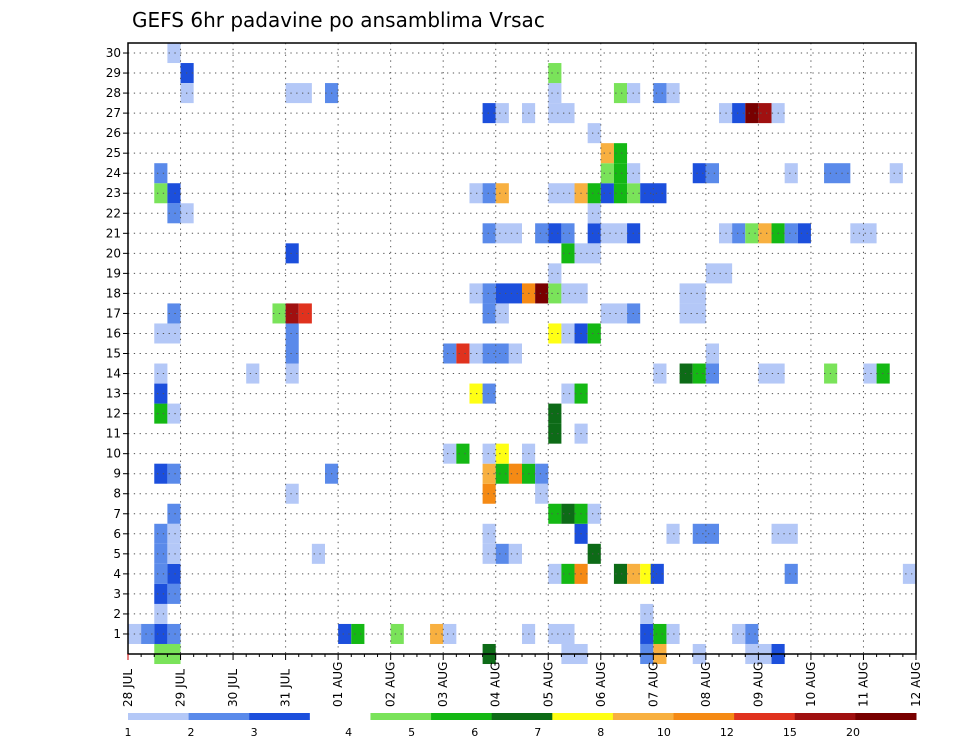 This screenshot has width=960, height=742. What do you see at coordinates (191, 732) in the screenshot?
I see `colorbar-label: 2` at bounding box center [191, 732].